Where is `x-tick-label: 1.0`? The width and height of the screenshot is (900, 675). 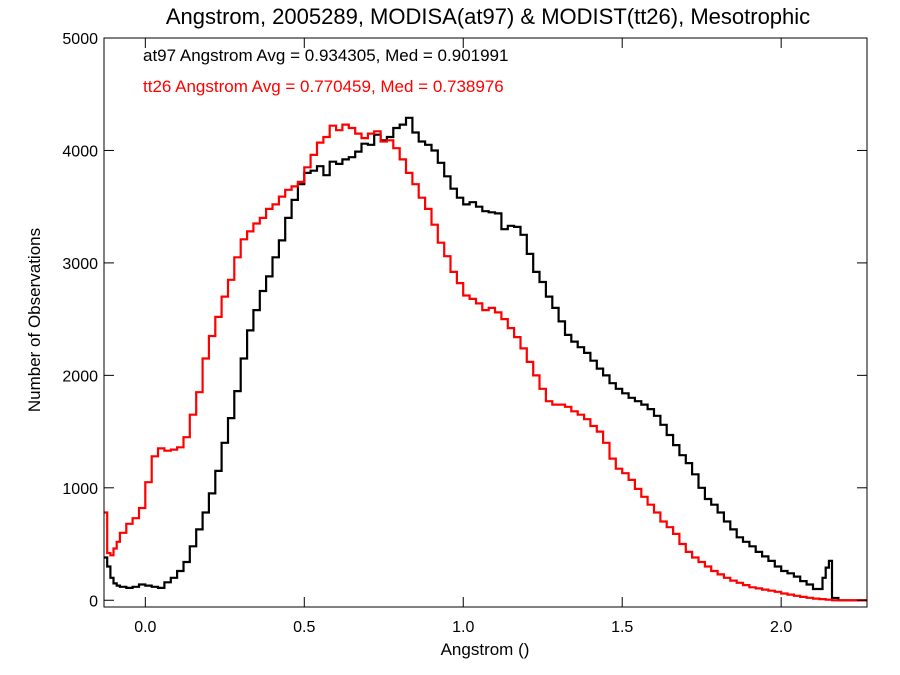 x-tick-label: 1.0 is located at coordinates (463, 627).